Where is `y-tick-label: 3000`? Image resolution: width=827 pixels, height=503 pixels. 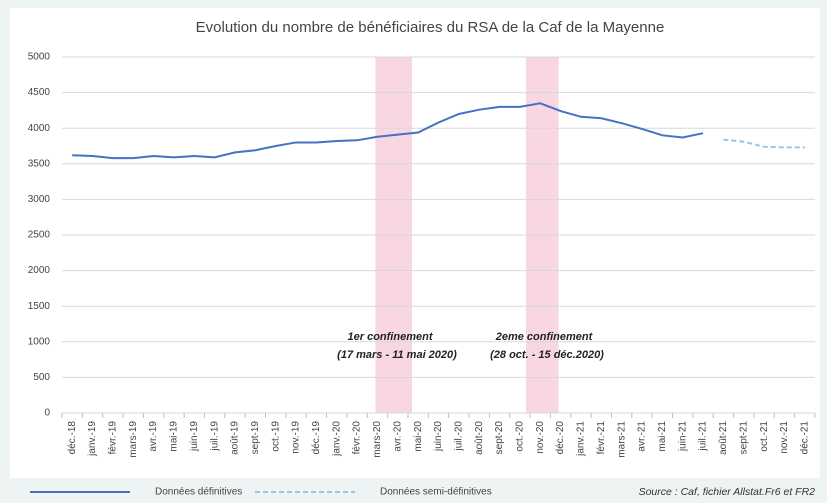
y-tick-label: 3000 is located at coordinates (39, 199).